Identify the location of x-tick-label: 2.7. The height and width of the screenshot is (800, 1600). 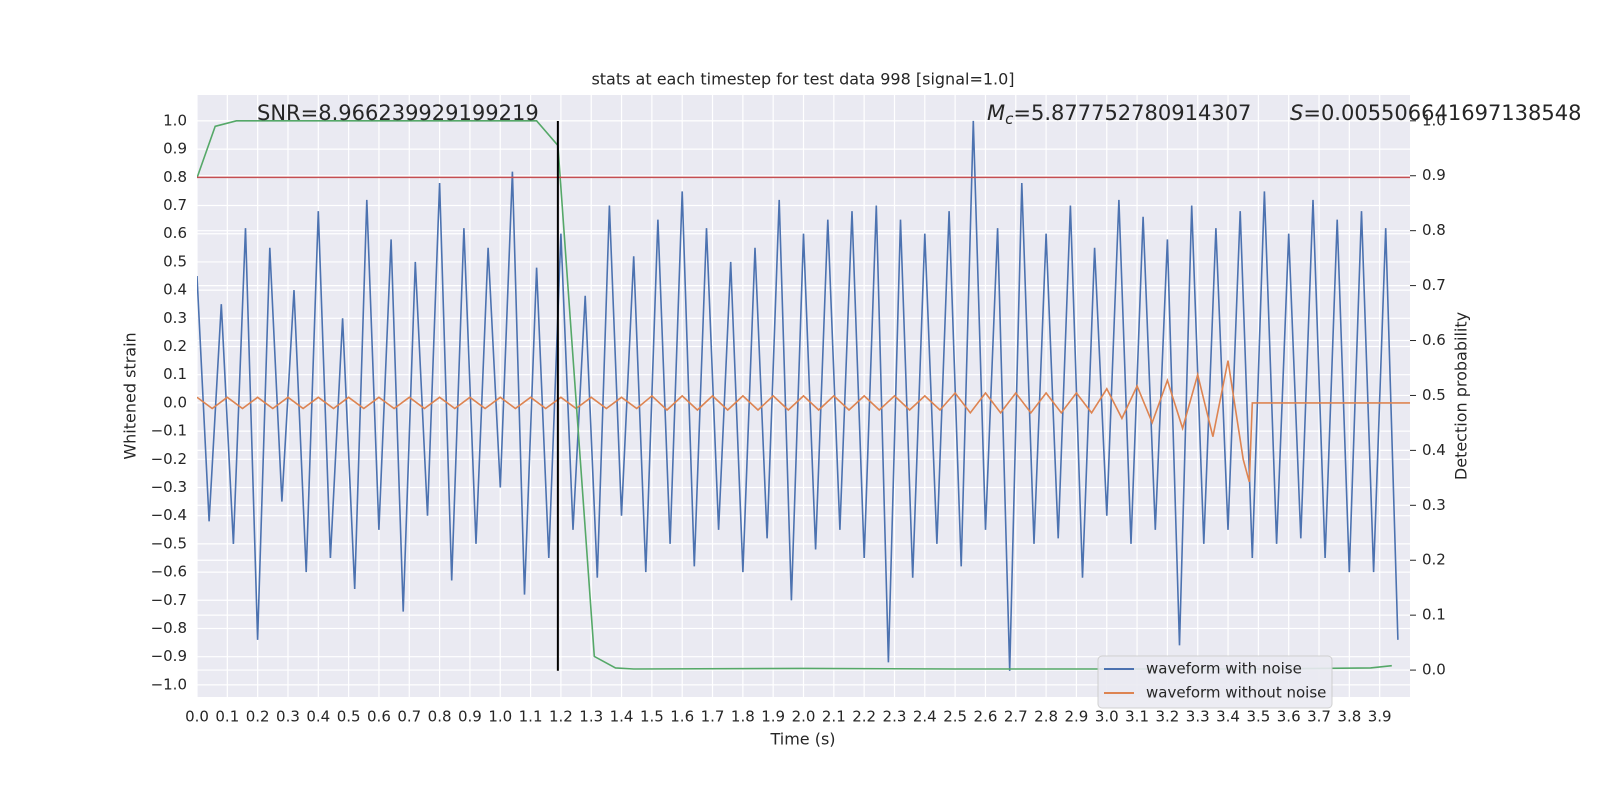
(1016, 717).